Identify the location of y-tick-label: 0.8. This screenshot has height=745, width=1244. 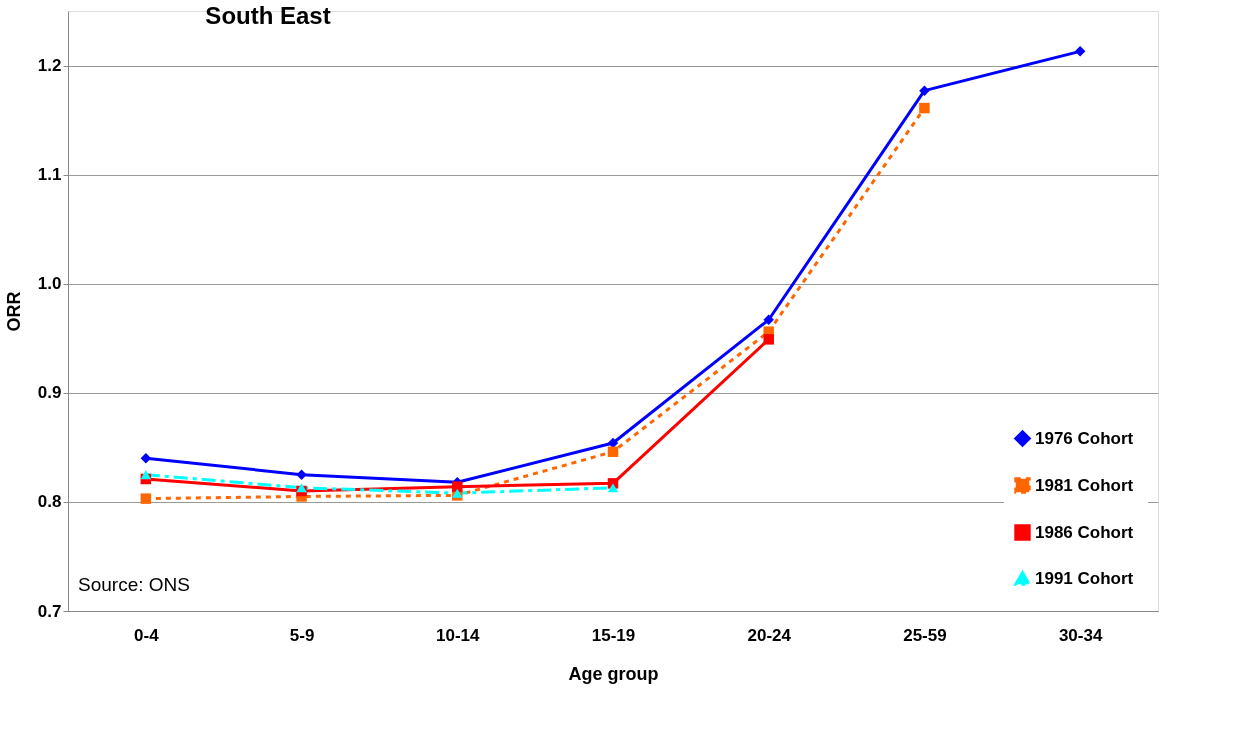
(49, 502).